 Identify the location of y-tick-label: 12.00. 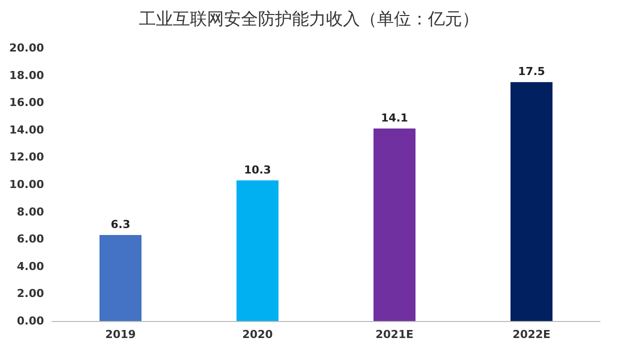
(26, 157).